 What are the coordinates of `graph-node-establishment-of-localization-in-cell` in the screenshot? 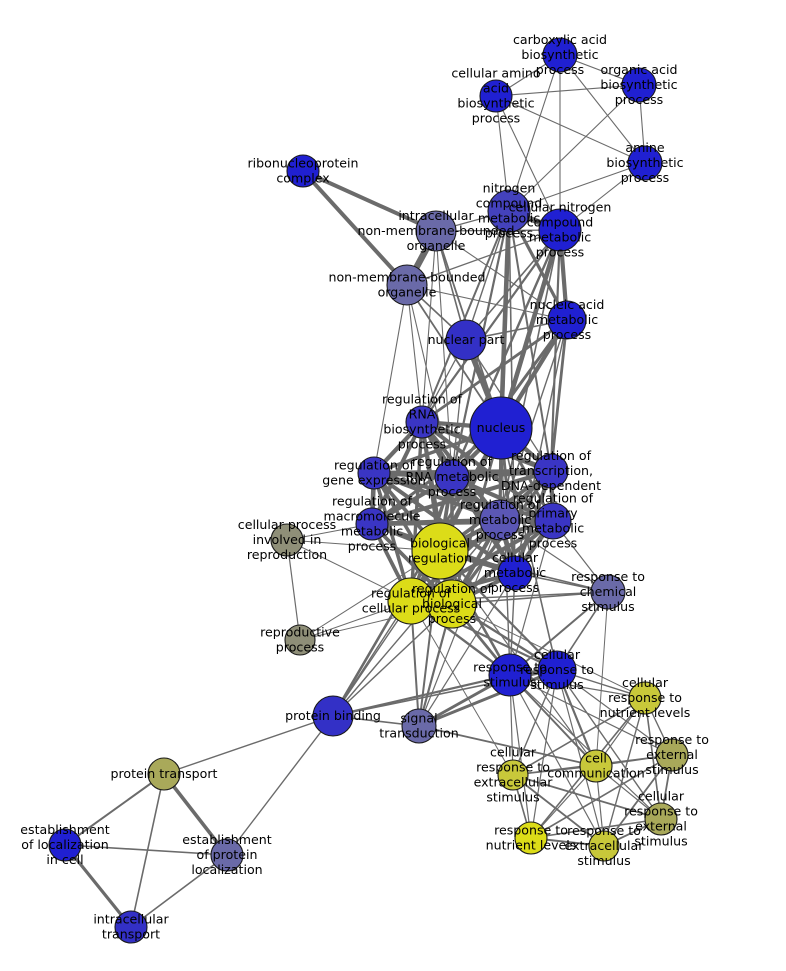 It's located at (65, 845).